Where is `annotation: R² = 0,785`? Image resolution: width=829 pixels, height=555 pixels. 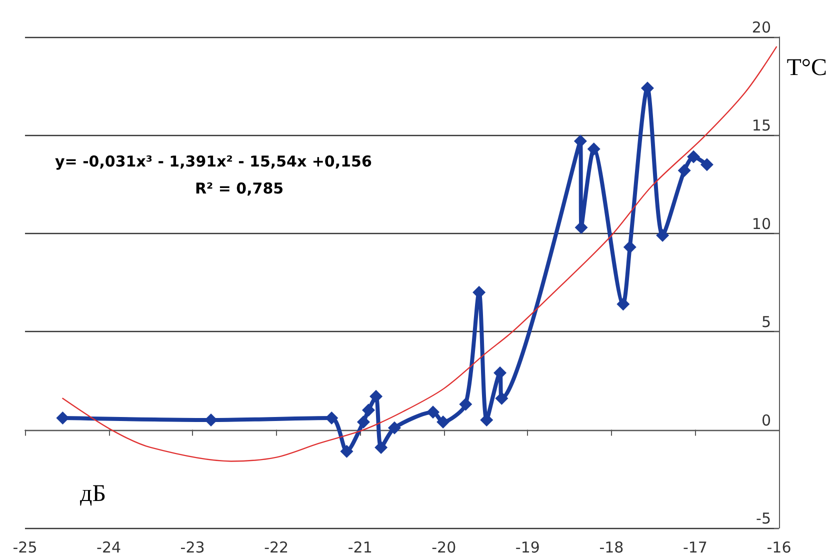
annotation: R² = 0,785 is located at coordinates (239, 189).